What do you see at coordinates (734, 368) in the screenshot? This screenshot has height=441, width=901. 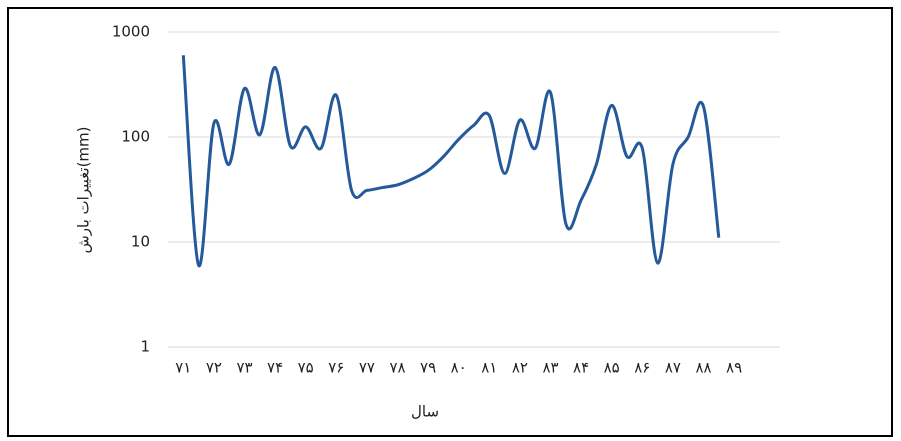 I see `x-tick-label: ۸۹` at bounding box center [734, 368].